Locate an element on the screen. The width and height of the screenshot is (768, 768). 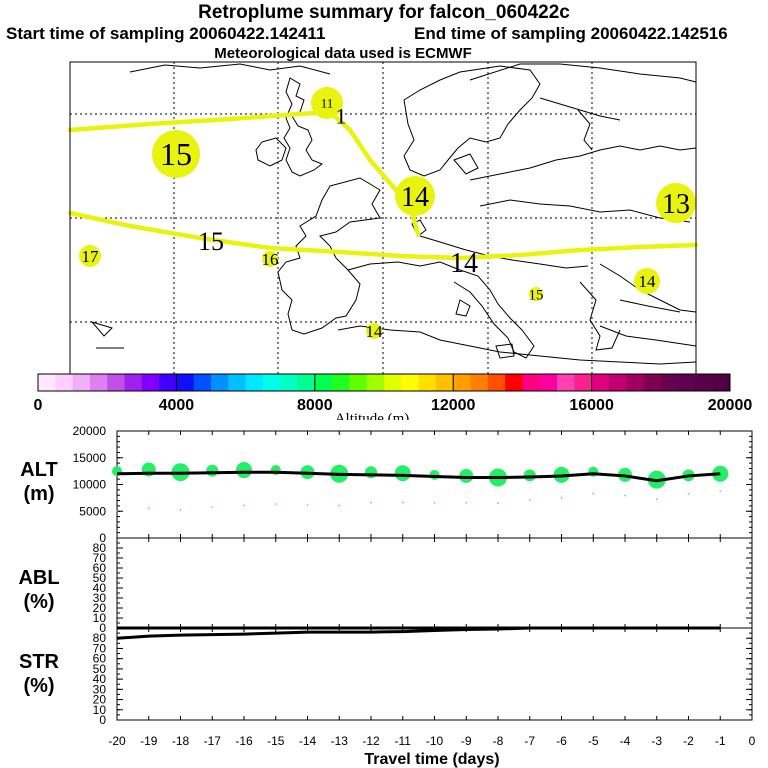
met-data-label: Meteorological data used is ECMWF is located at coordinates (343, 53).